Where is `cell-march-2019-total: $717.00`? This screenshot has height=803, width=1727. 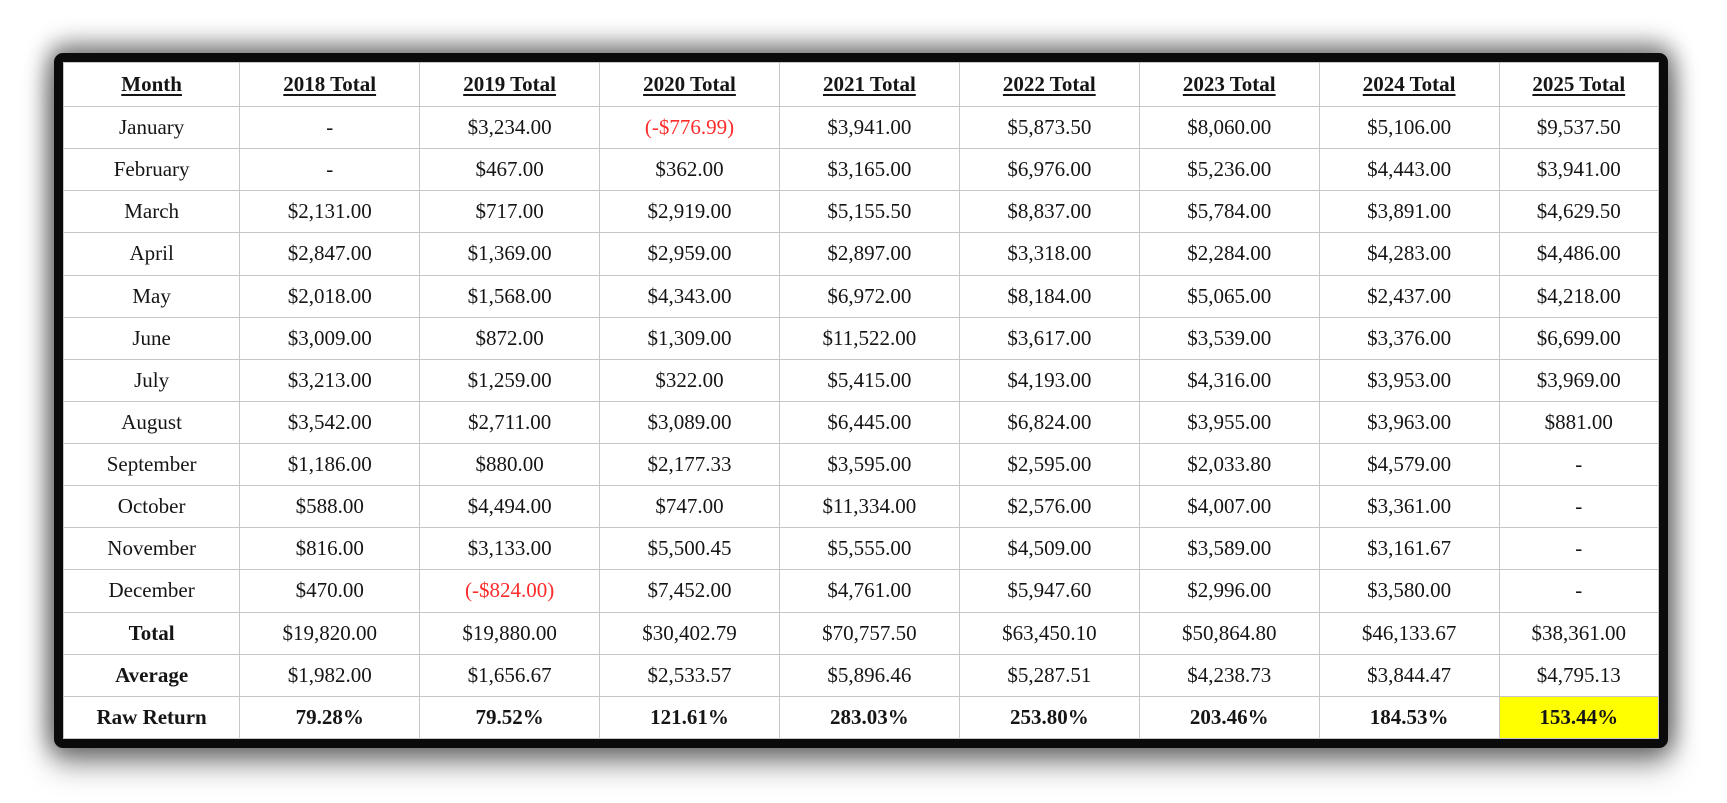 cell-march-2019-total: $717.00 is located at coordinates (510, 212).